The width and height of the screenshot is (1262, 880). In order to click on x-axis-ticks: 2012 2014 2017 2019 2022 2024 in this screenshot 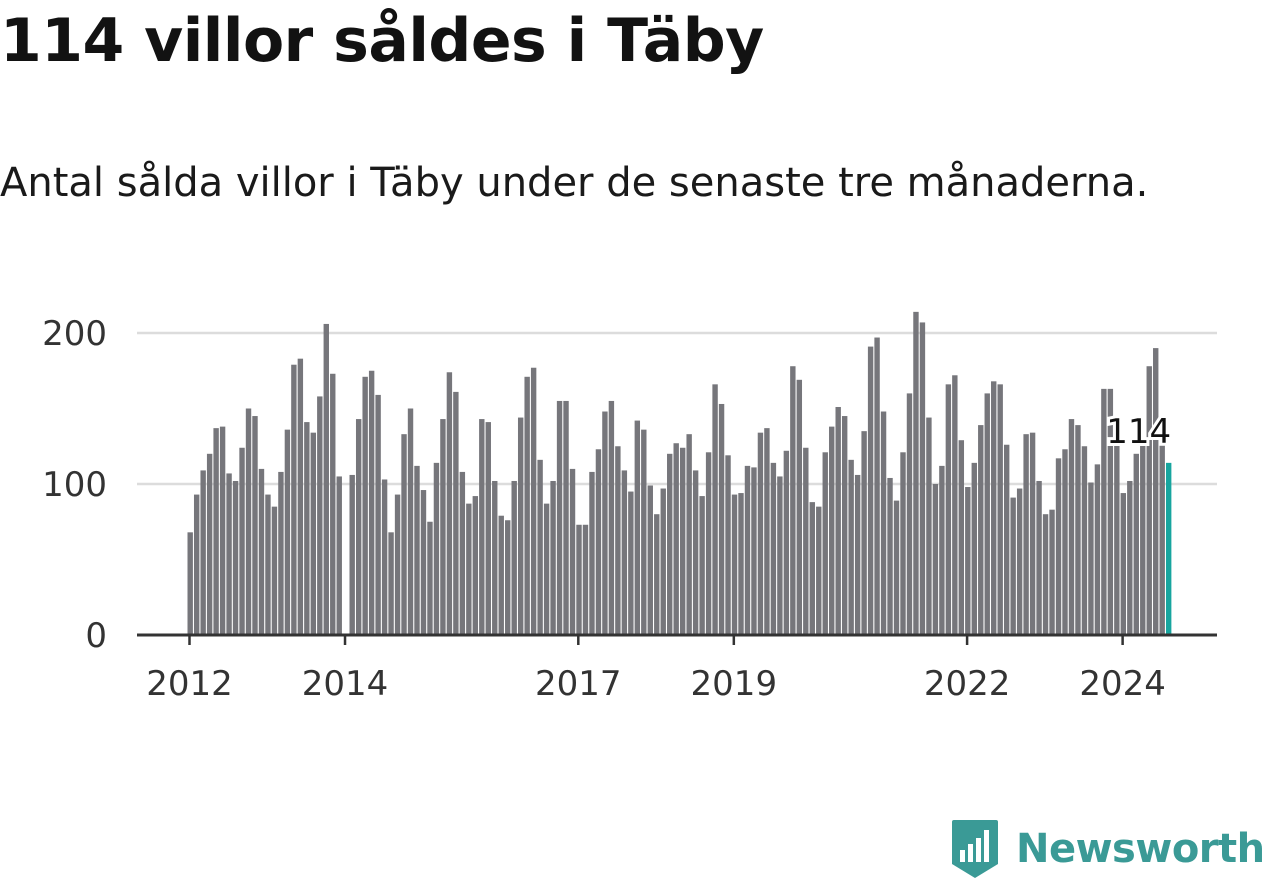, I will do `click(656, 669)`.